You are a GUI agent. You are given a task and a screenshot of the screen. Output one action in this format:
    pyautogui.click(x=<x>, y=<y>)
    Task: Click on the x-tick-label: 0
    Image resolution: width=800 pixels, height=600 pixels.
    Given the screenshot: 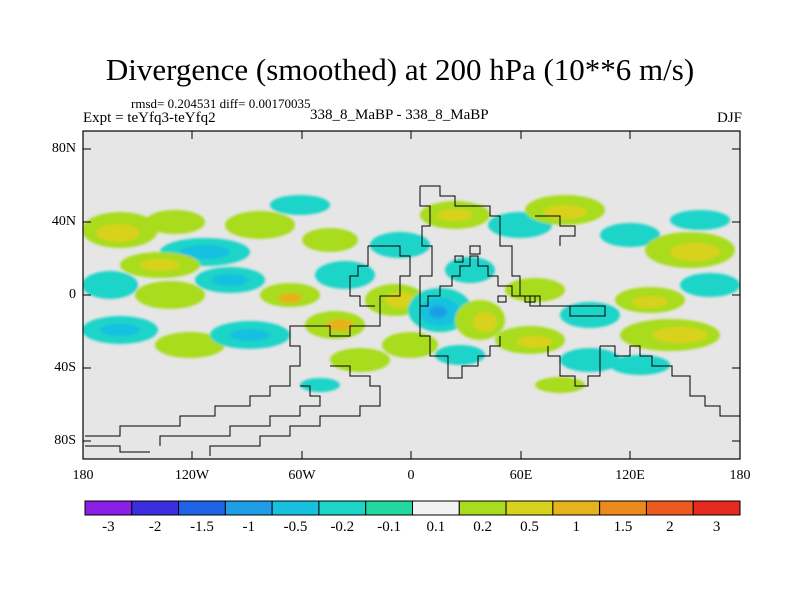 What is the action you would take?
    pyautogui.click(x=411, y=475)
    